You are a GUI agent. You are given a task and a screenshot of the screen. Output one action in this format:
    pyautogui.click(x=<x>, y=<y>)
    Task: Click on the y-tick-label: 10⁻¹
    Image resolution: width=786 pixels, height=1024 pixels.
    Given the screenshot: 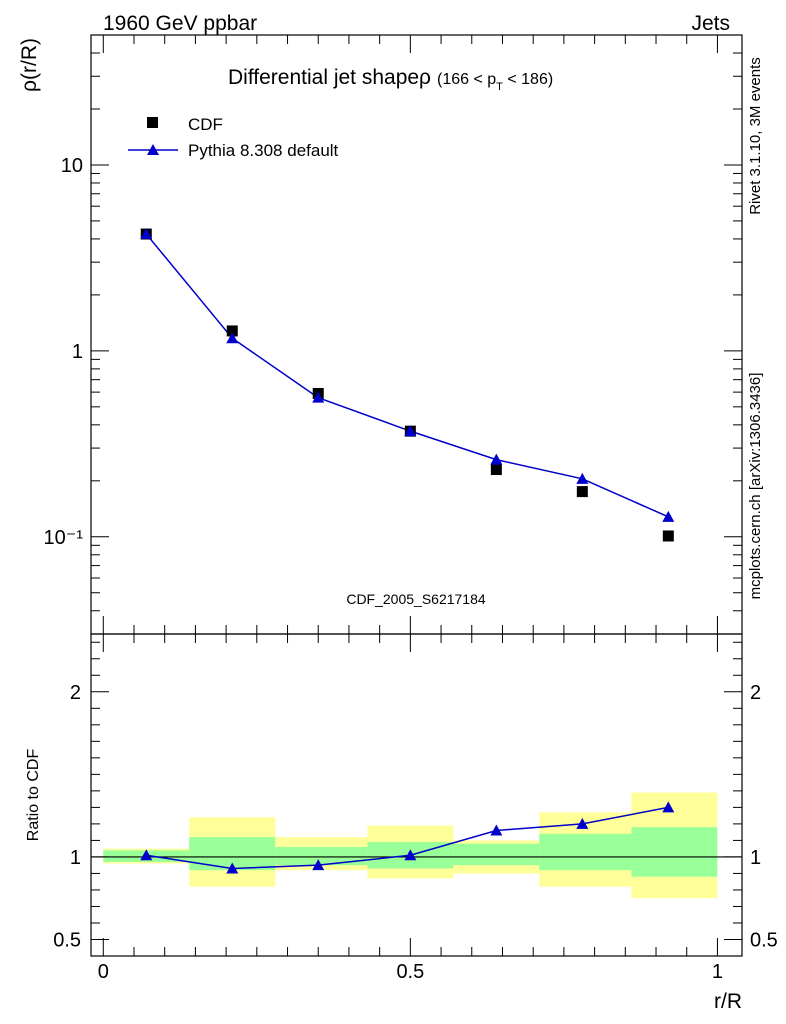 What is the action you would take?
    pyautogui.click(x=64, y=538)
    